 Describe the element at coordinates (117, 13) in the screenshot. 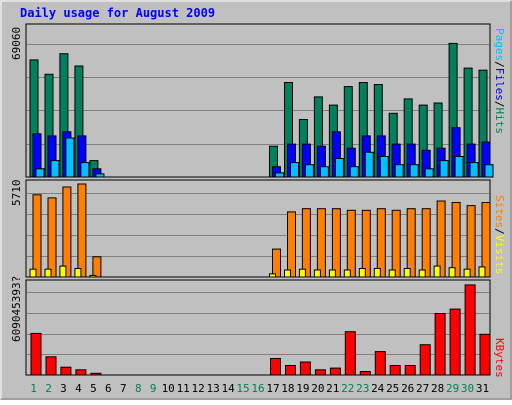

I see `chart-title: Daily usage for August 2009` at that location.